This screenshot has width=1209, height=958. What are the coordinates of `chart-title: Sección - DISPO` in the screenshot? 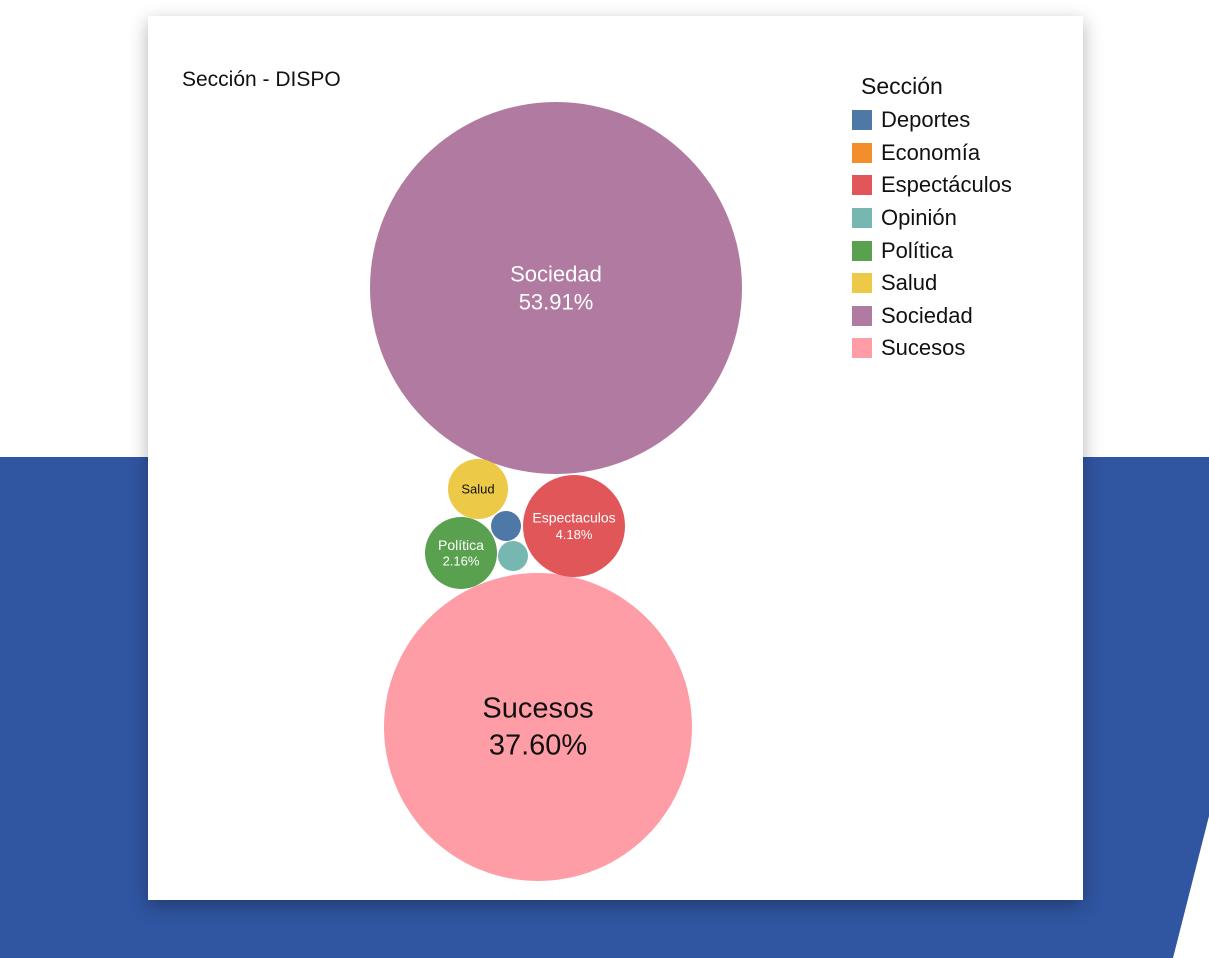 It's located at (261, 79).